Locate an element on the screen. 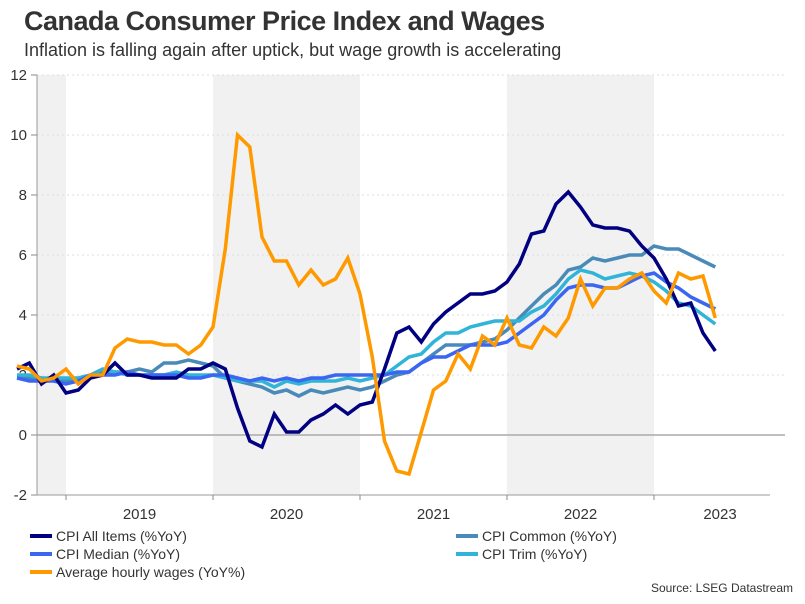  y-tick-label: 8 is located at coordinates (23, 195).